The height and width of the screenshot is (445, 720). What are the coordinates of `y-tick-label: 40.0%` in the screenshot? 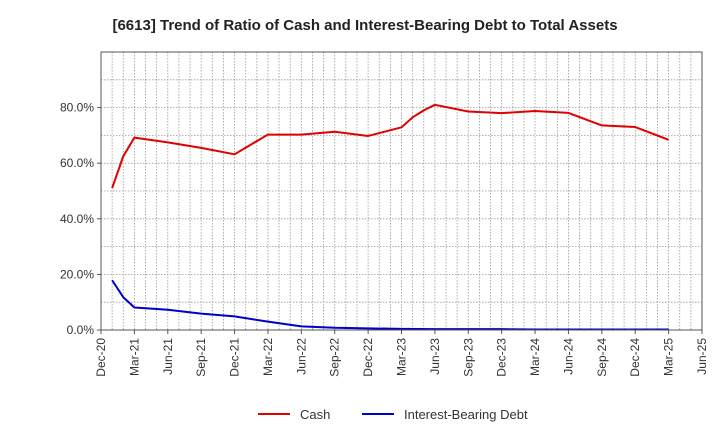 It's located at (77, 219).